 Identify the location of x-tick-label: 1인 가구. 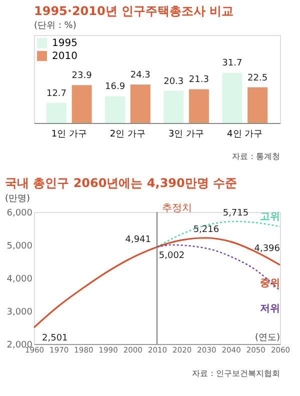
(69, 135).